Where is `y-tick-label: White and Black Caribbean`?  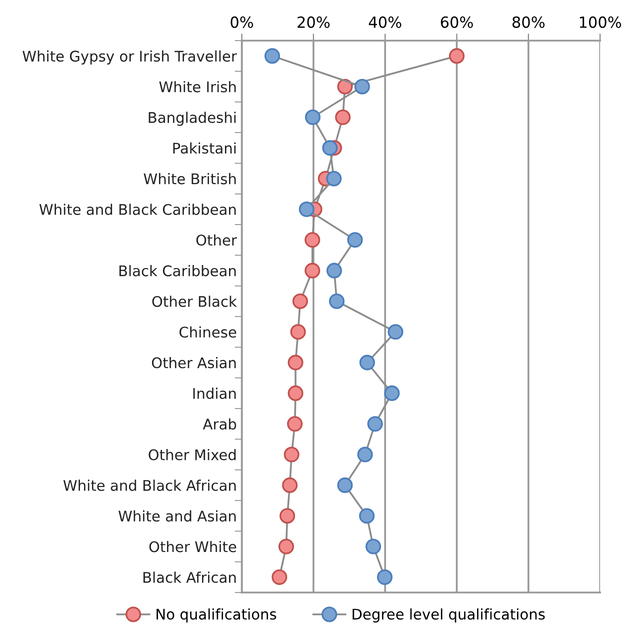 y-tick-label: White and Black Caribbean is located at coordinates (137, 209).